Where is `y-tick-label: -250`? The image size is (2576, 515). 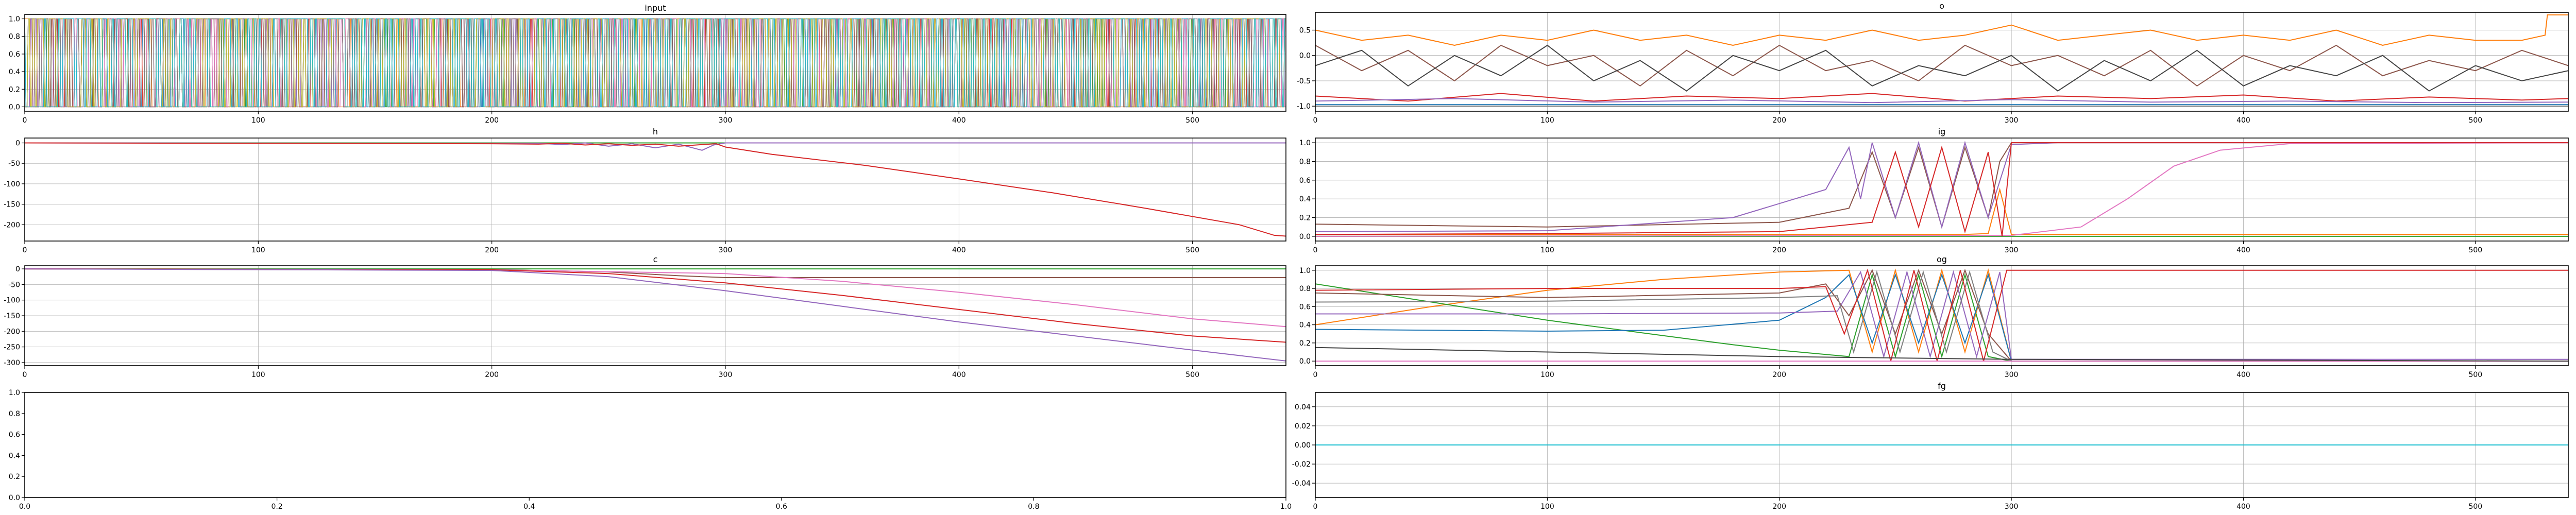
y-tick-label: -250 is located at coordinates (12, 348).